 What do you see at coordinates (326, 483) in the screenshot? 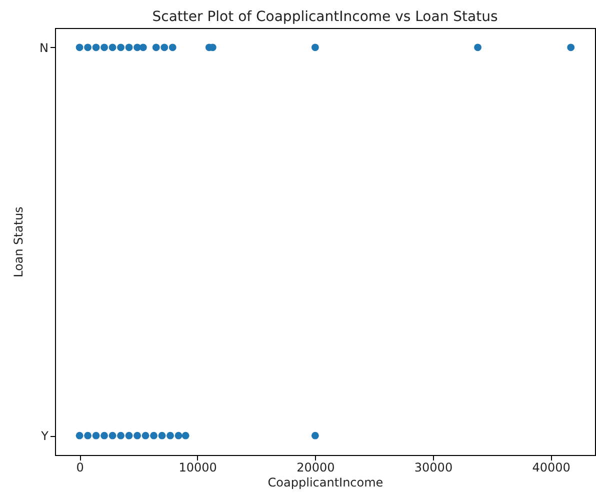
I see `x-axis-title: CoapplicantIncome` at bounding box center [326, 483].